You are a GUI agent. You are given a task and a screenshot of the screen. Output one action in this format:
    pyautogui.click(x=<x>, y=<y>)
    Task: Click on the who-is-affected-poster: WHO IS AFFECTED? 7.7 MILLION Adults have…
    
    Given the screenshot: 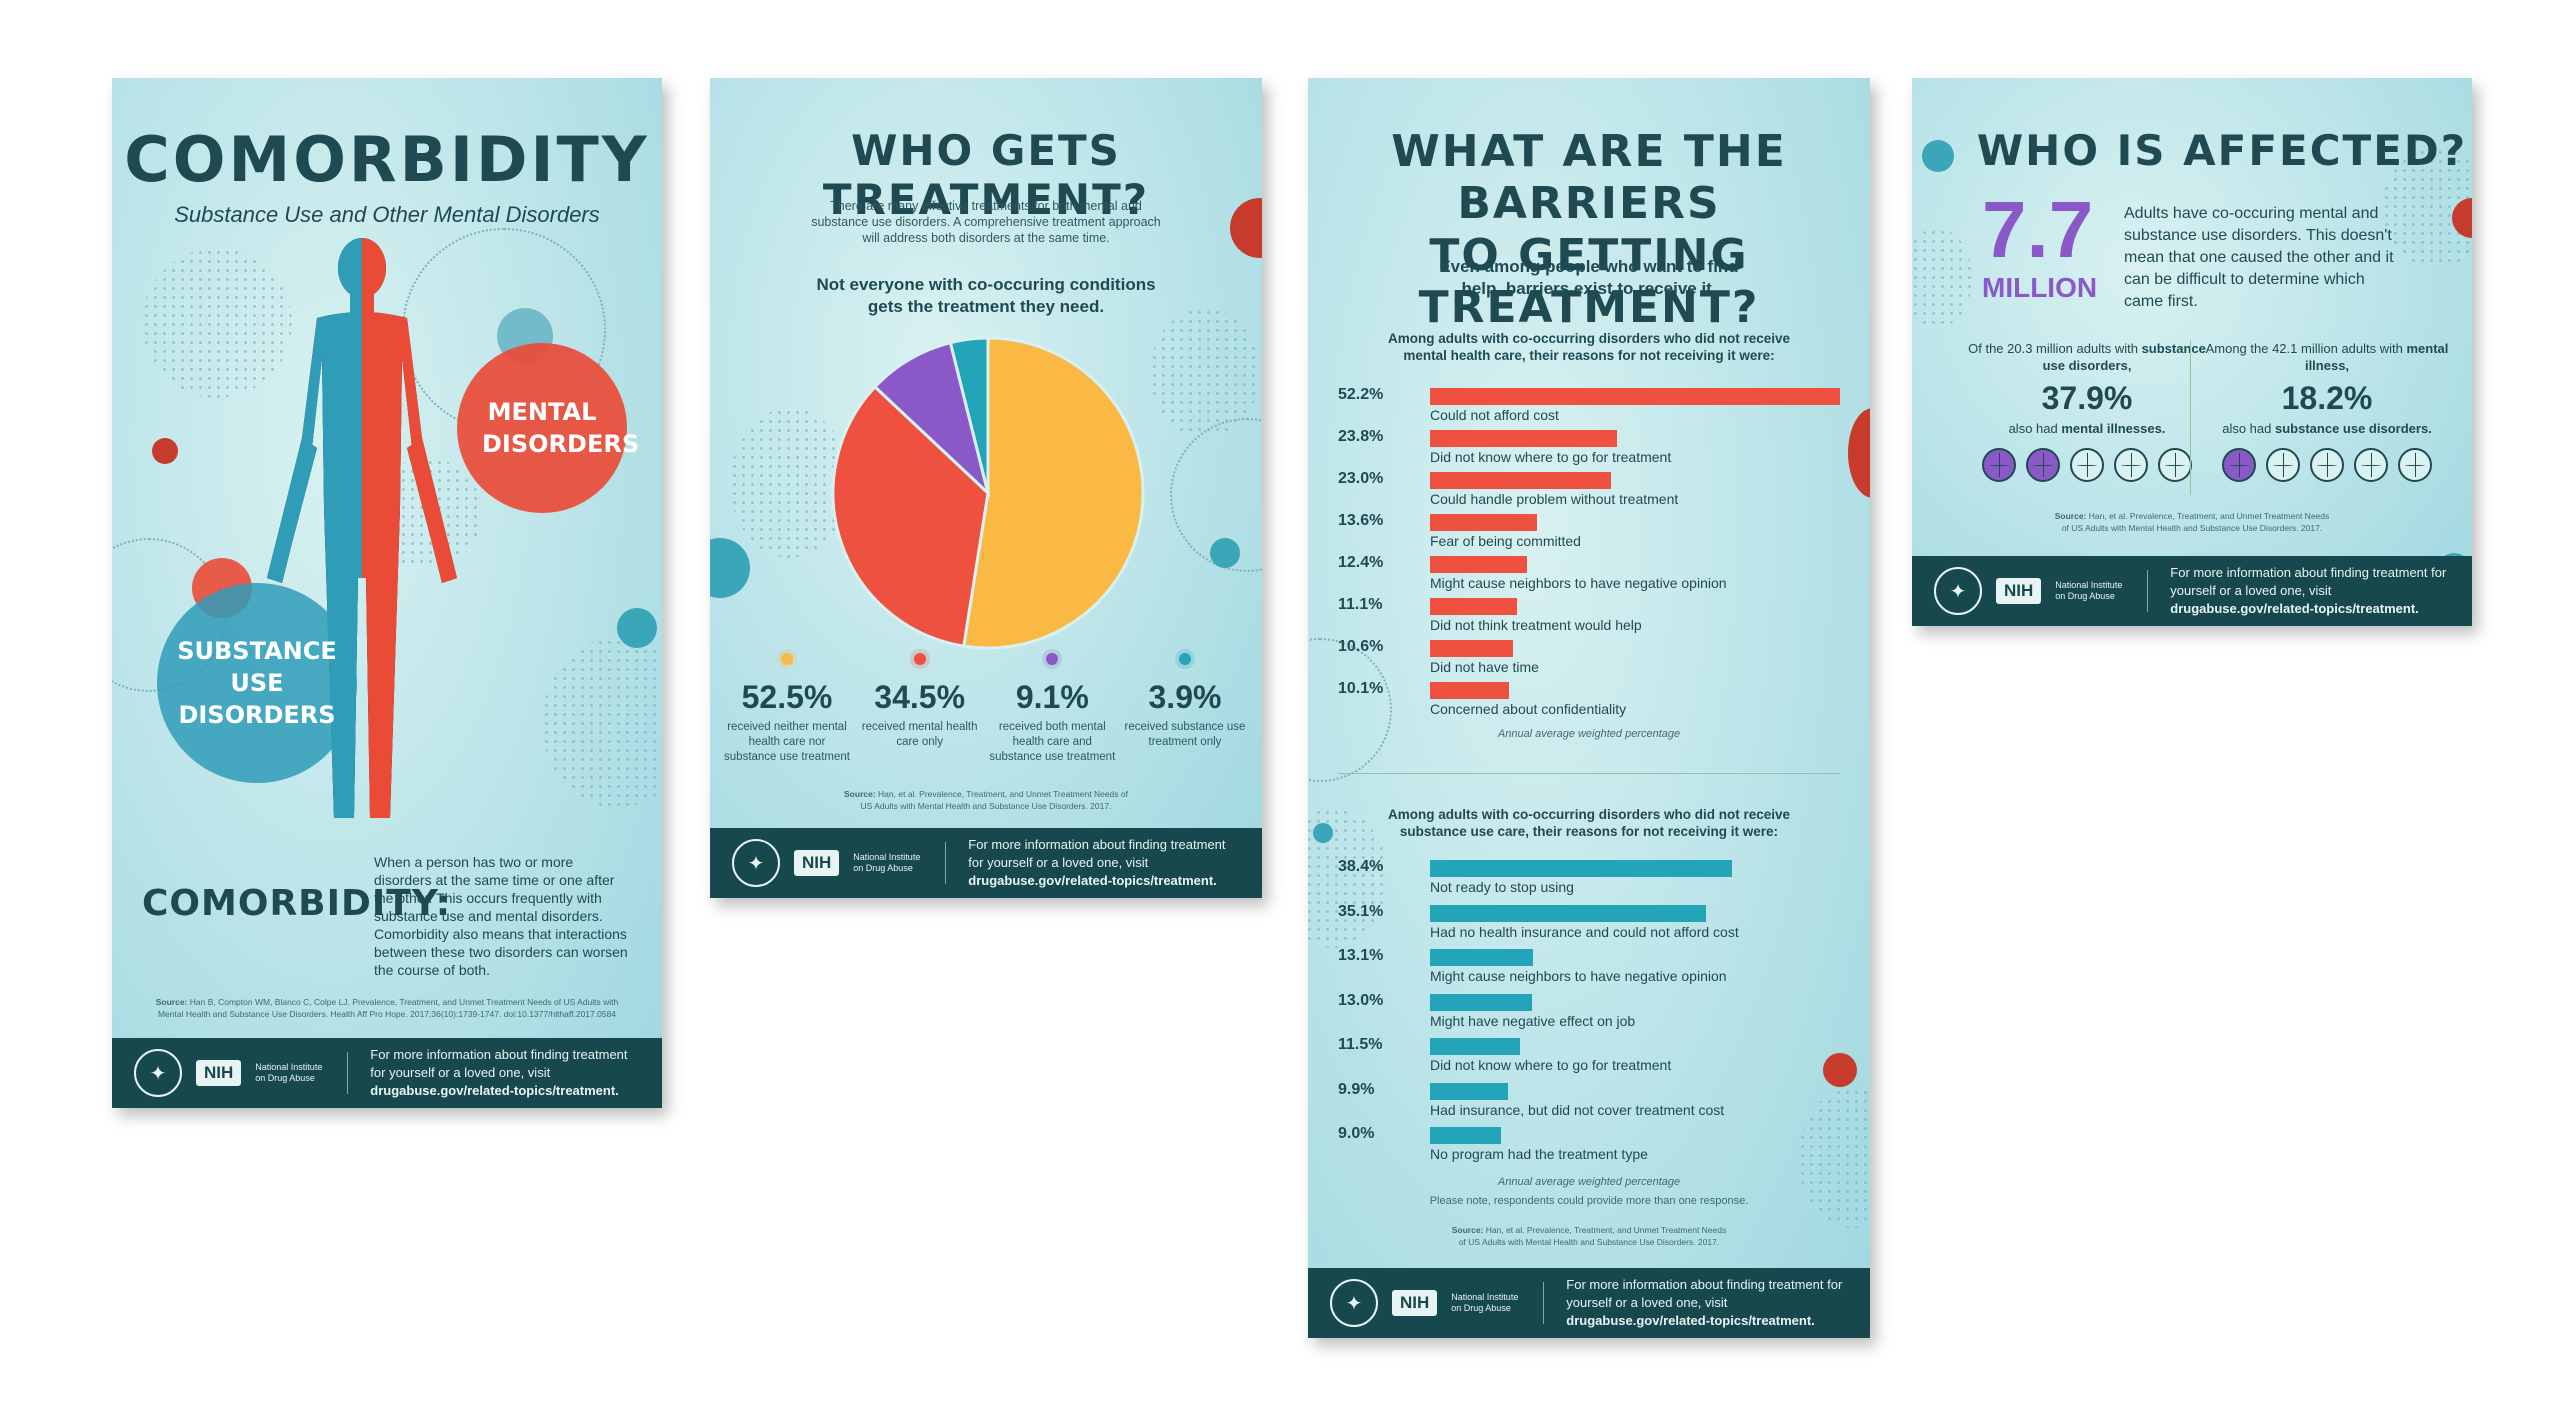 What is the action you would take?
    pyautogui.click(x=2192, y=352)
    